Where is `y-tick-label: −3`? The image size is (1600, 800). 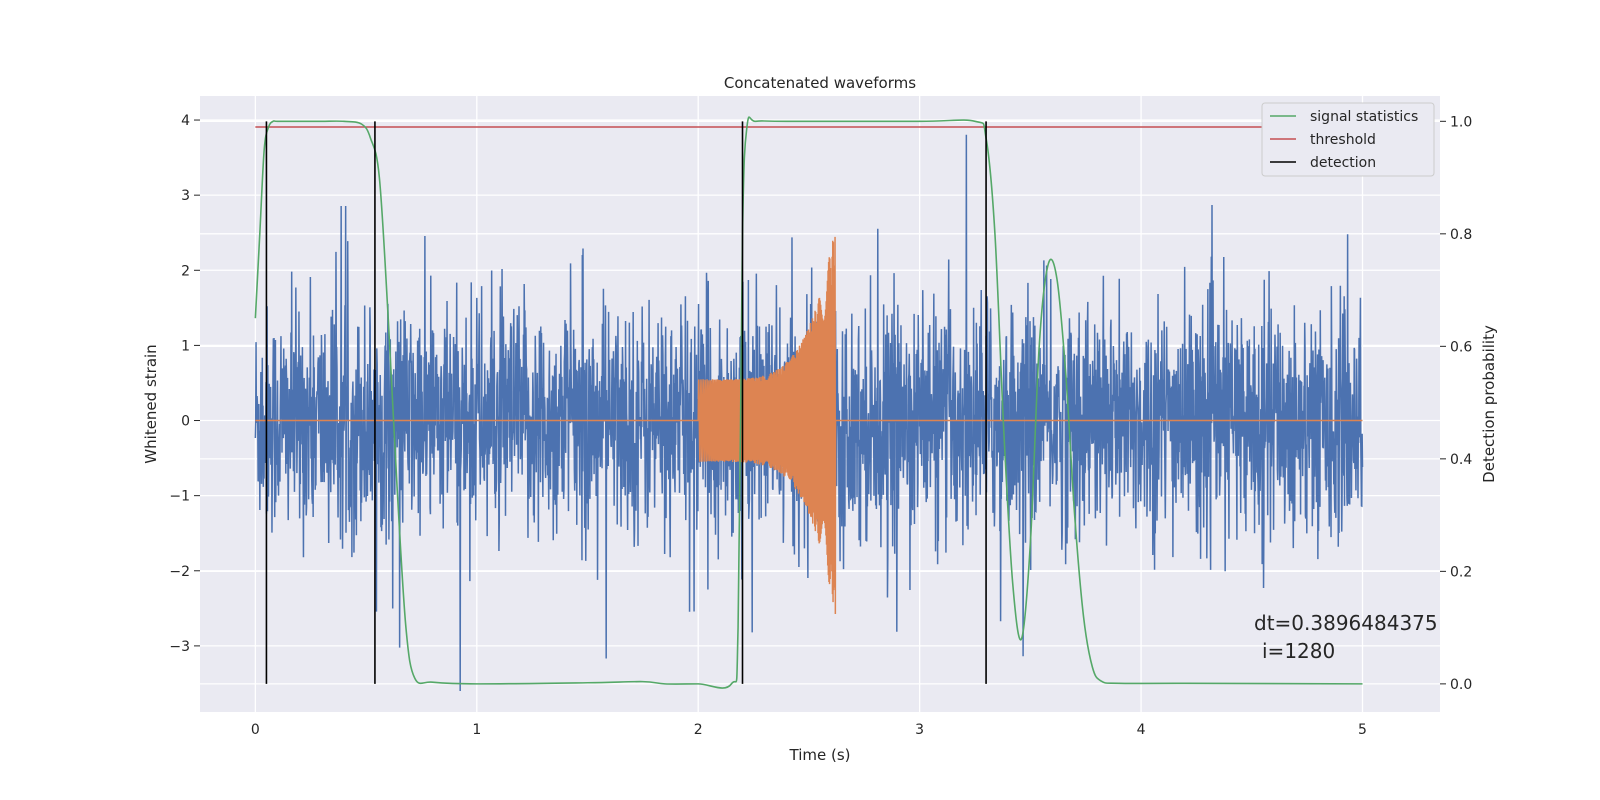
y-tick-label: −3 is located at coordinates (179, 647).